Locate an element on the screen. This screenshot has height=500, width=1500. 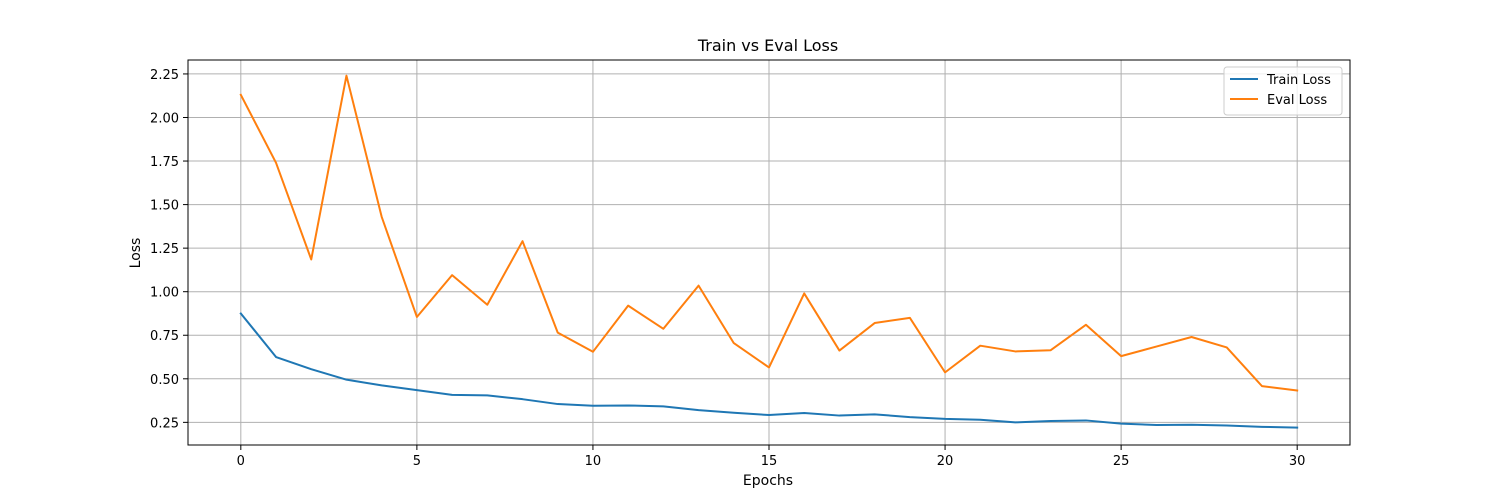
x-tick-label: 10 is located at coordinates (593, 461).